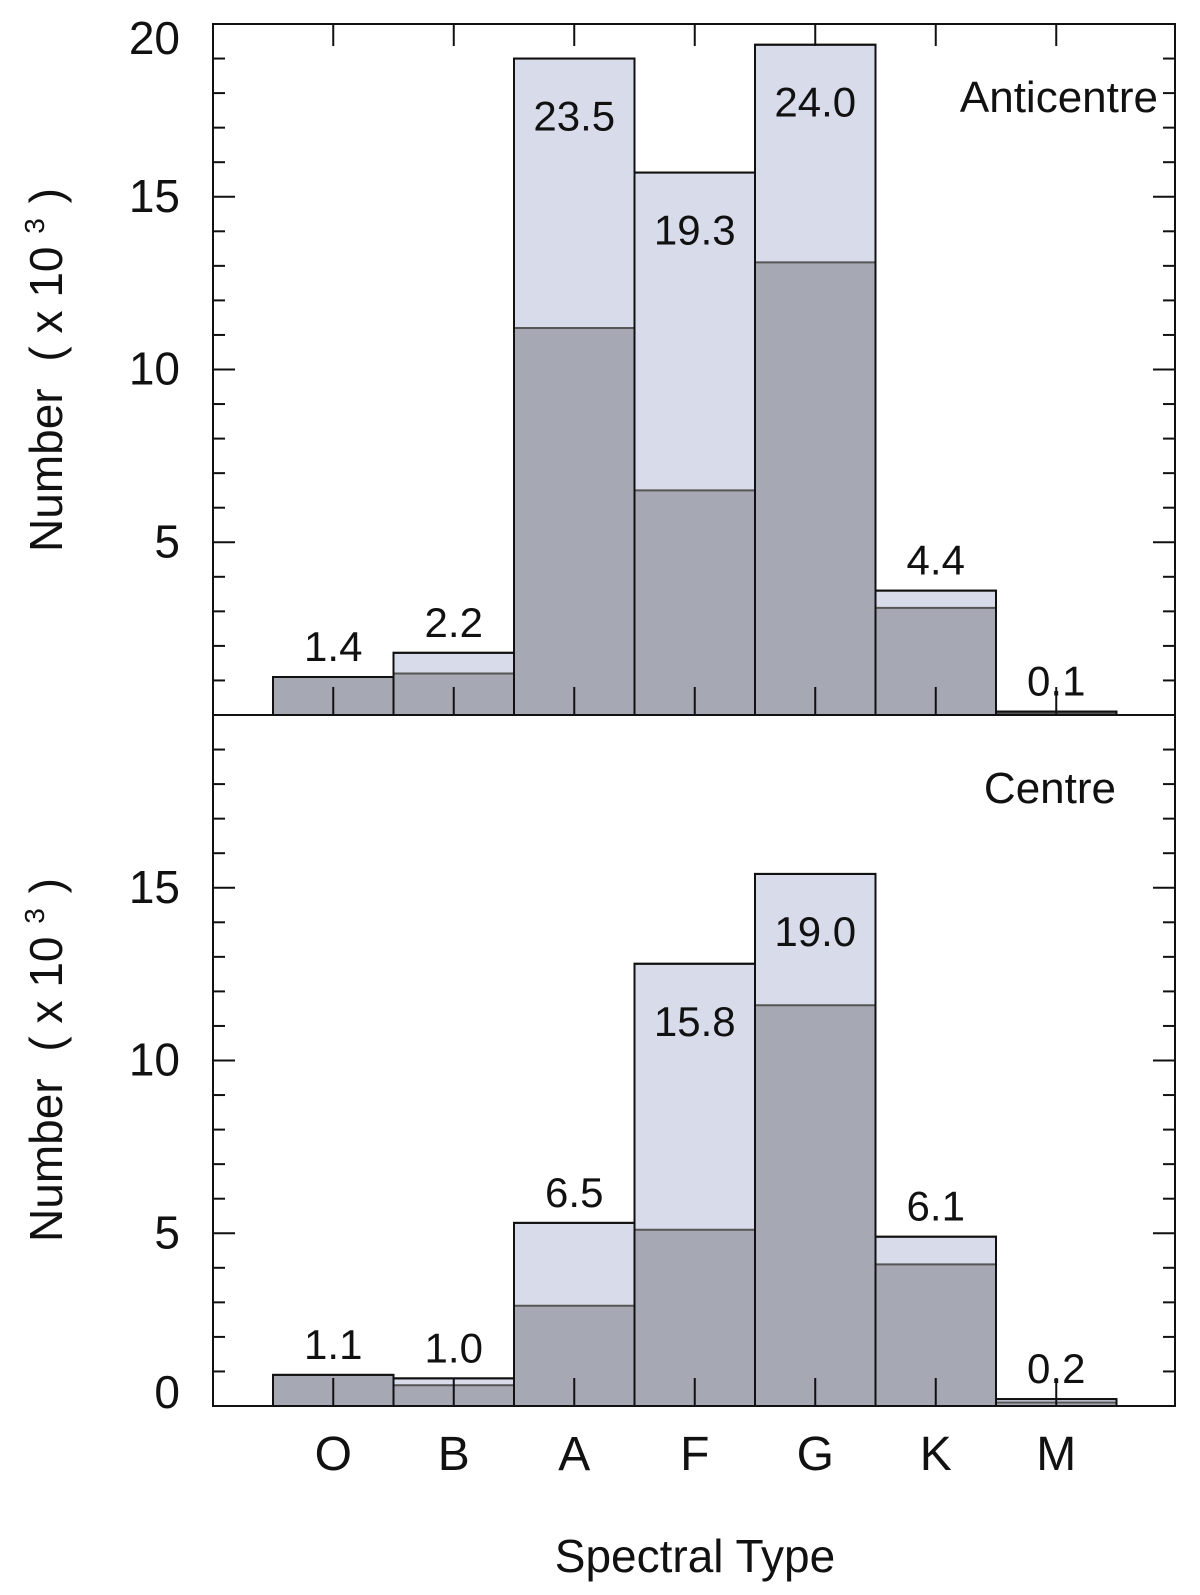 The height and width of the screenshot is (1595, 1200). I want to click on anticentre-bar-label-G: 24.0, so click(815, 102).